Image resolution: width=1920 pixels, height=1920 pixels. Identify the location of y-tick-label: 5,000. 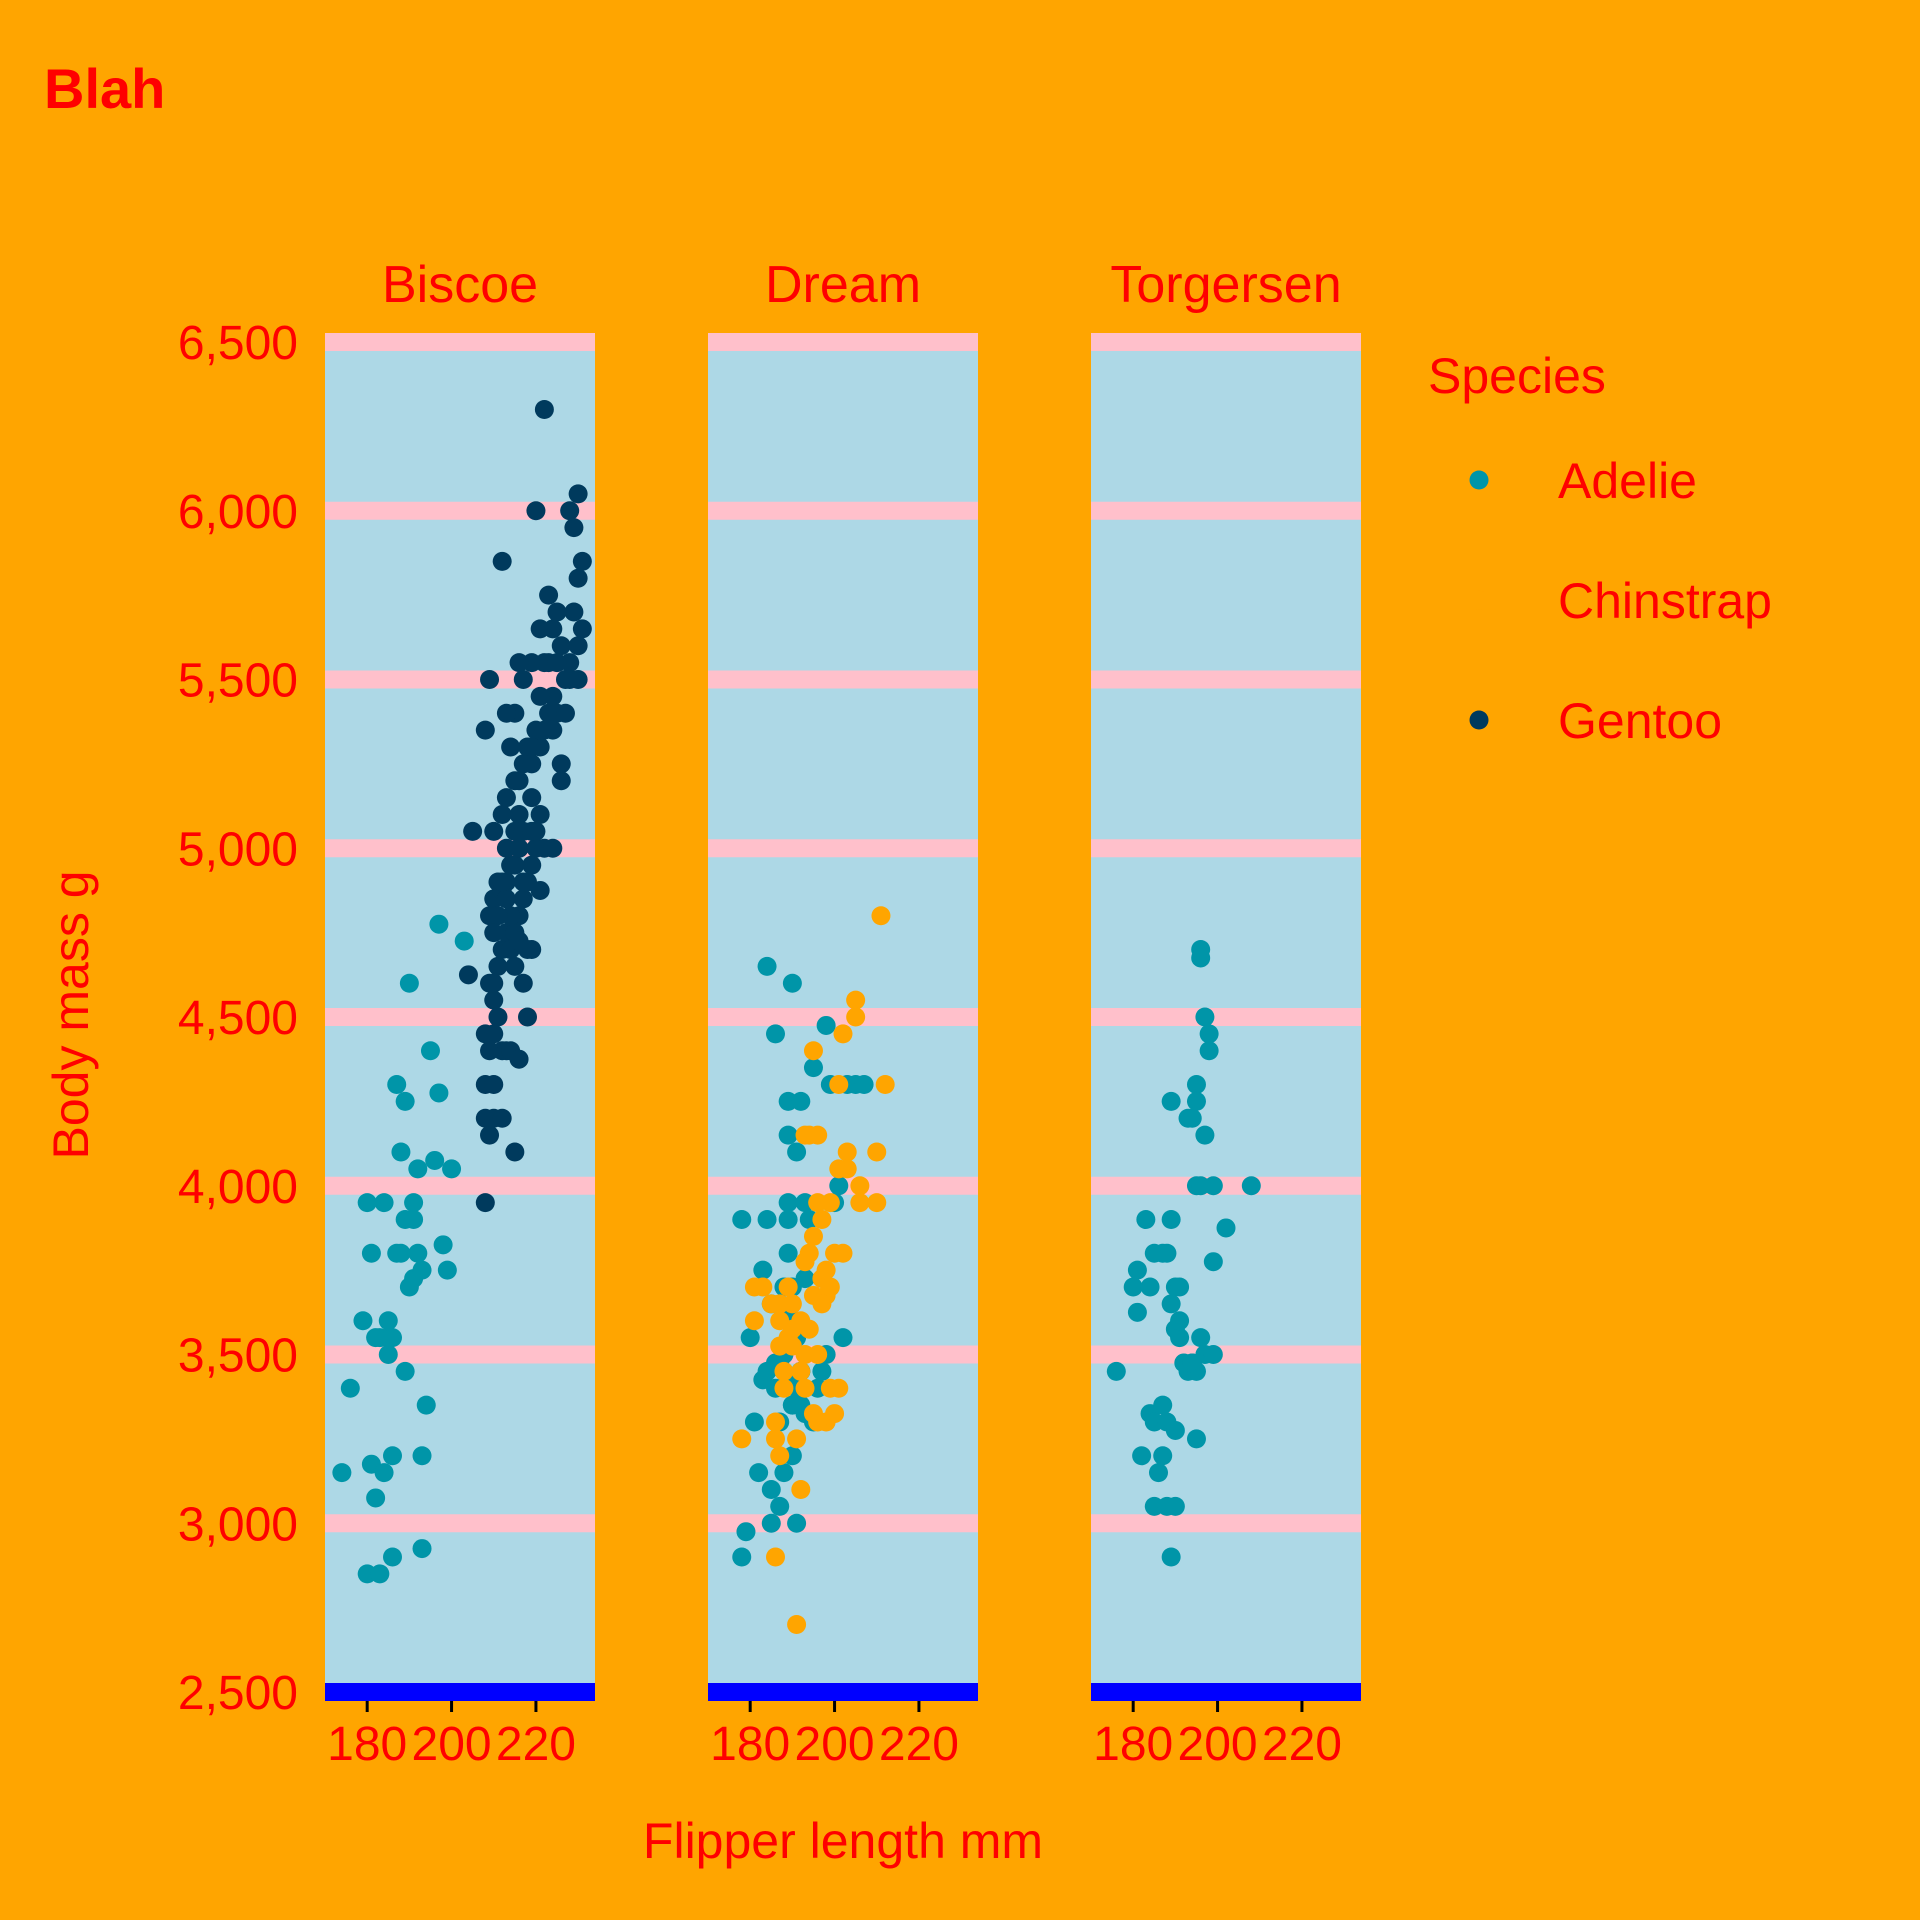
(238, 849).